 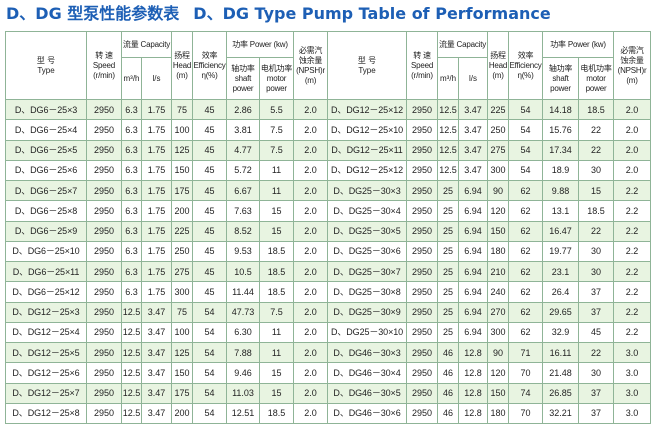 What do you see at coordinates (632, 373) in the screenshot?
I see `cell-right-npsh: 3.0` at bounding box center [632, 373].